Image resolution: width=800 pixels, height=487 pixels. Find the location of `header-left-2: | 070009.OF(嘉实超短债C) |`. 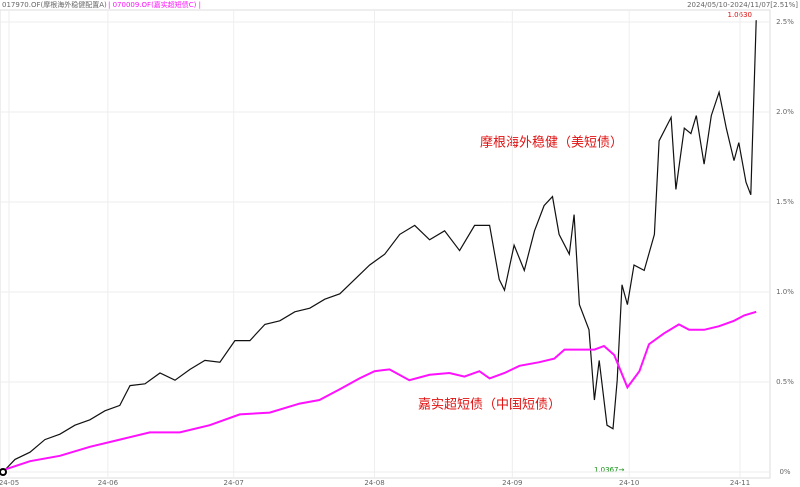

header-left-2: | 070009.OF(嘉实超短债C) | is located at coordinates (154, 4).